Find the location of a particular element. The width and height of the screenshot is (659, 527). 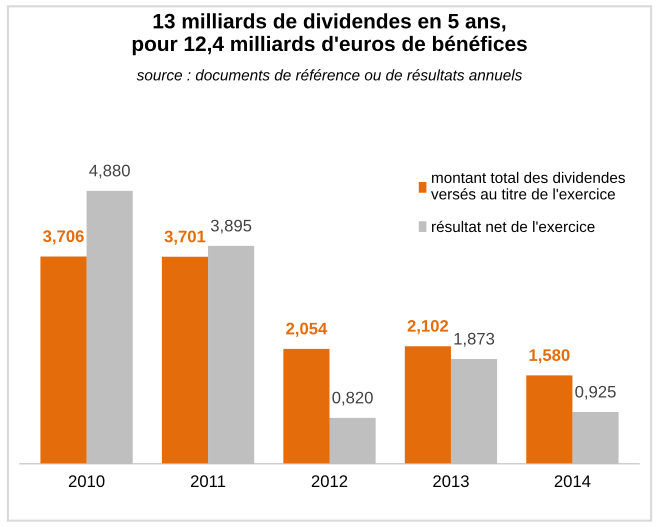

x-tick-label: 2013 is located at coordinates (451, 481).